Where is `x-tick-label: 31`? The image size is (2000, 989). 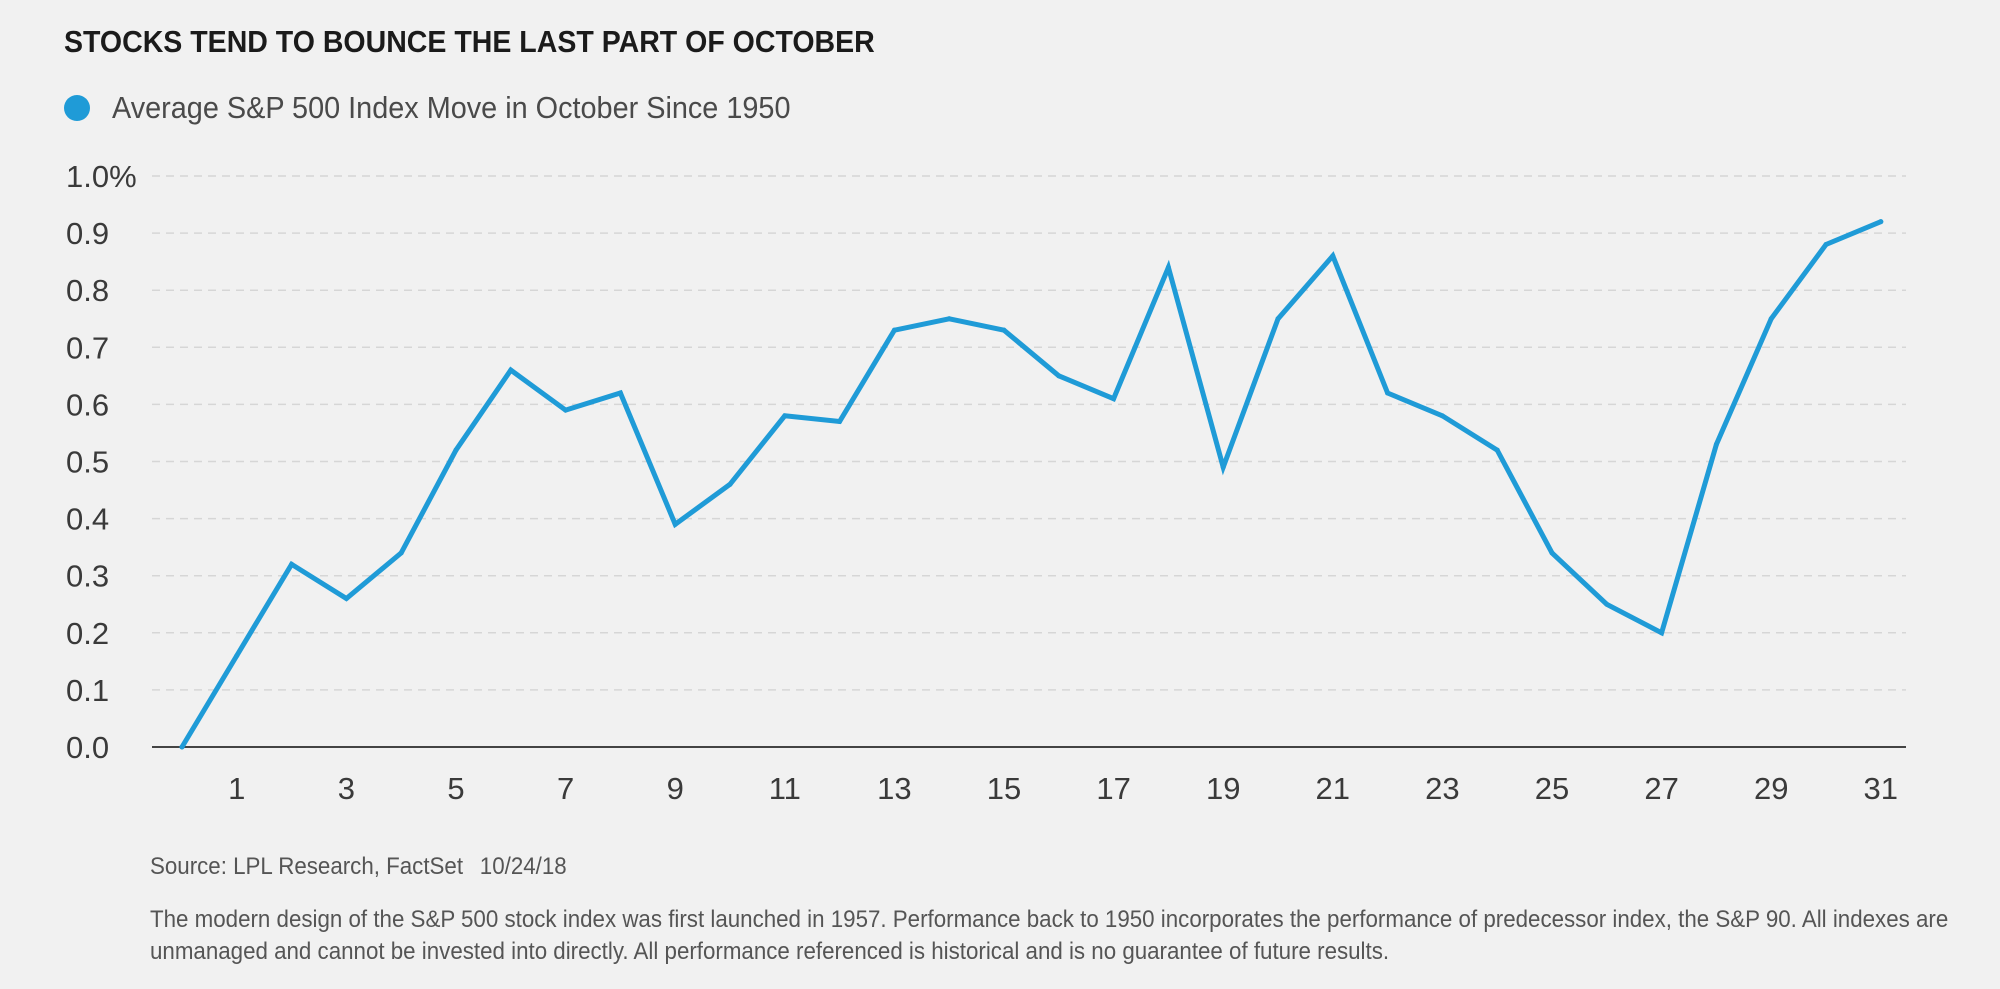 x-tick-label: 31 is located at coordinates (1881, 788).